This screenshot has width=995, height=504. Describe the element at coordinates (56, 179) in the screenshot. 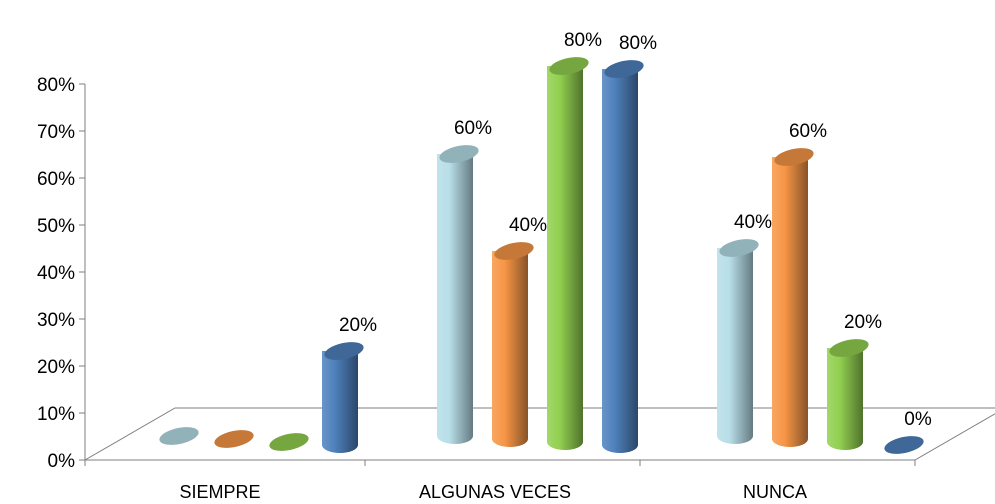

I see `y-tick-label: 60%` at that location.